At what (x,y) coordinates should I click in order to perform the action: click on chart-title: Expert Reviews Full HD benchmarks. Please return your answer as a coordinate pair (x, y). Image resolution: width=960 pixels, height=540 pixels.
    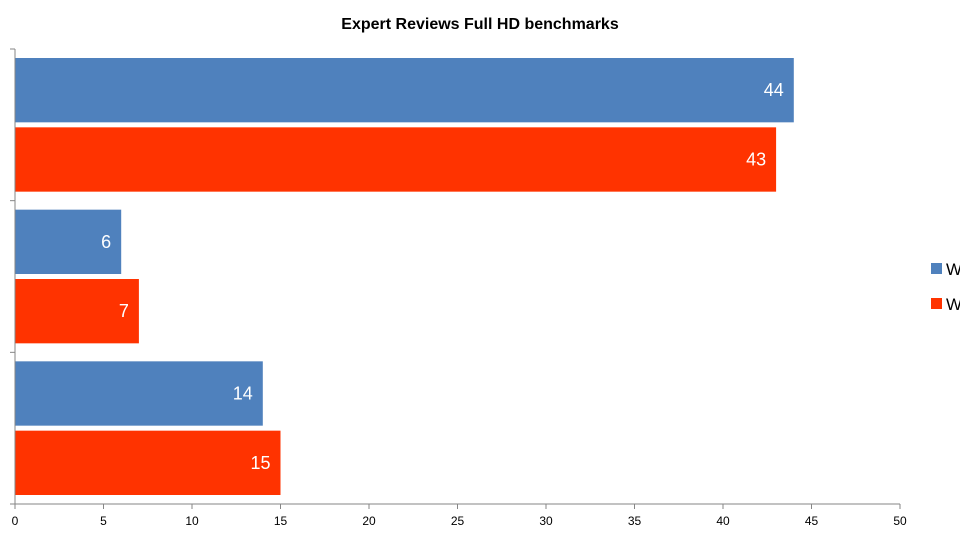
    Looking at the image, I should click on (480, 24).